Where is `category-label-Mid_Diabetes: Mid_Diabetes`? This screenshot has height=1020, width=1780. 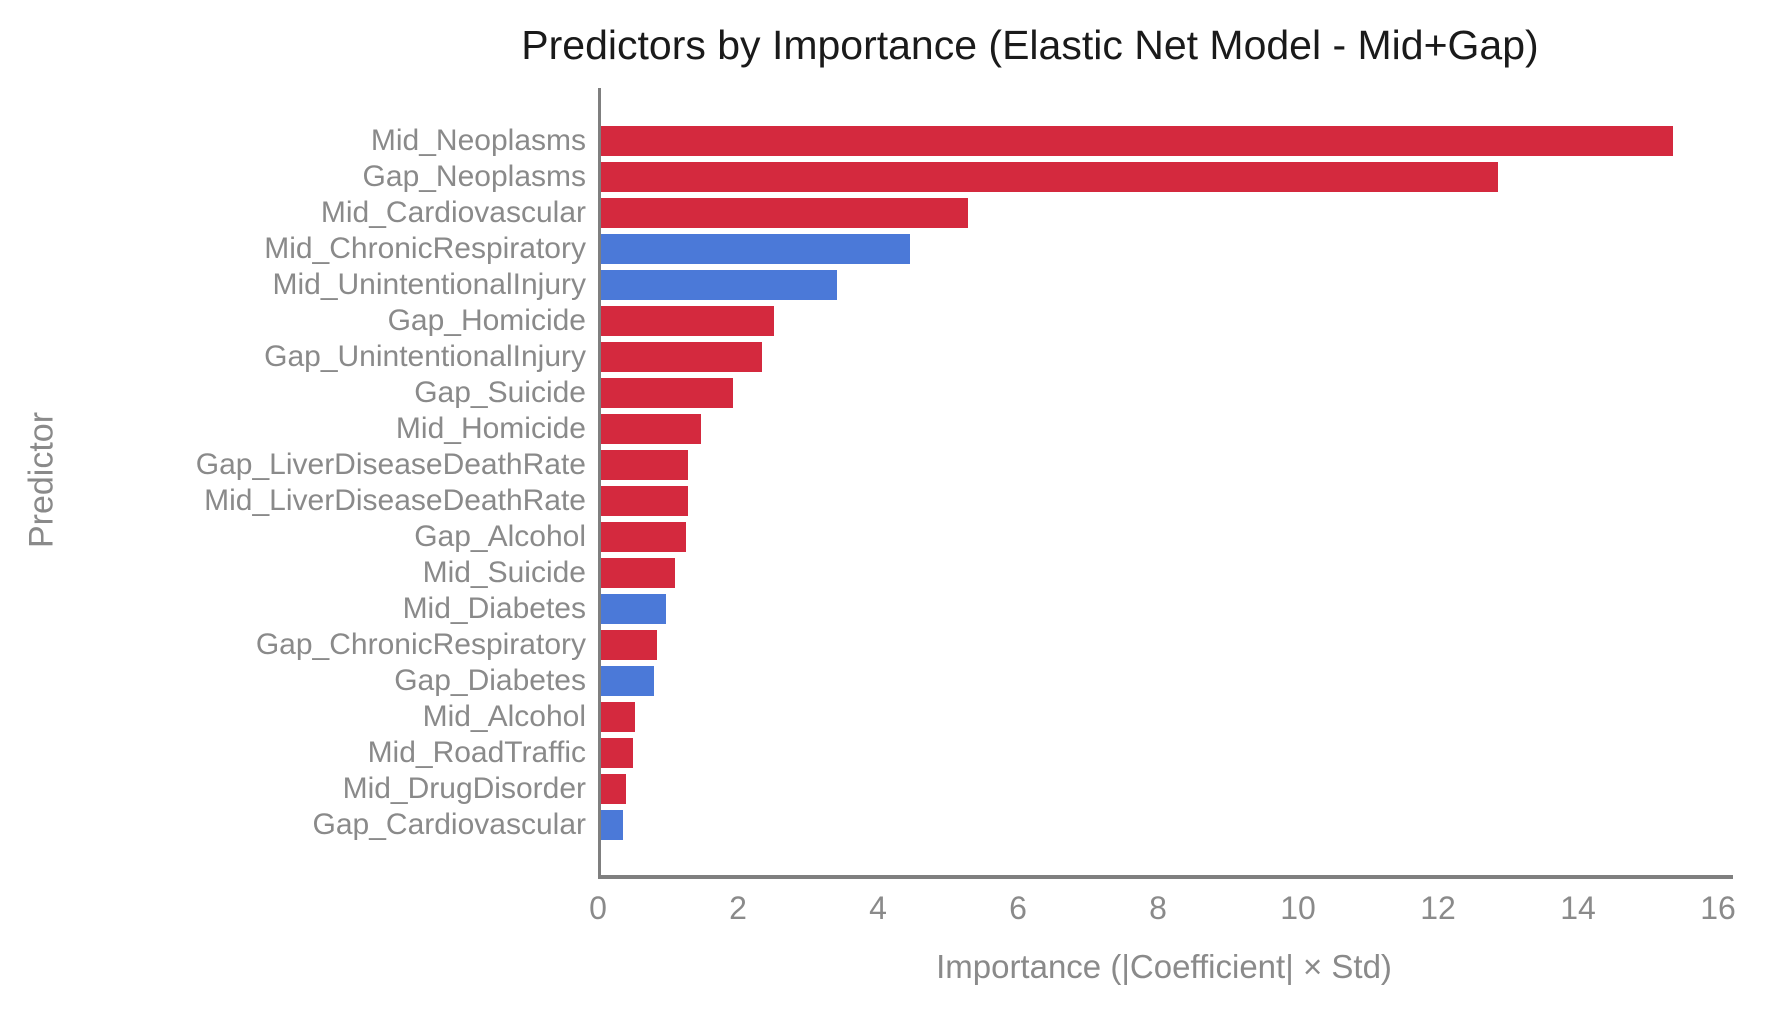 category-label-Mid_Diabetes: Mid_Diabetes is located at coordinates (494, 608).